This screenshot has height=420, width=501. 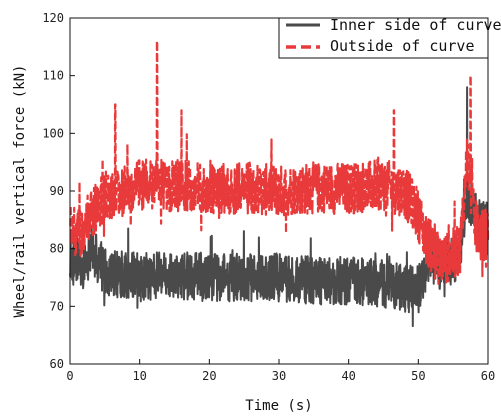 What do you see at coordinates (57, 249) in the screenshot?
I see `y-tick-label: 80` at bounding box center [57, 249].